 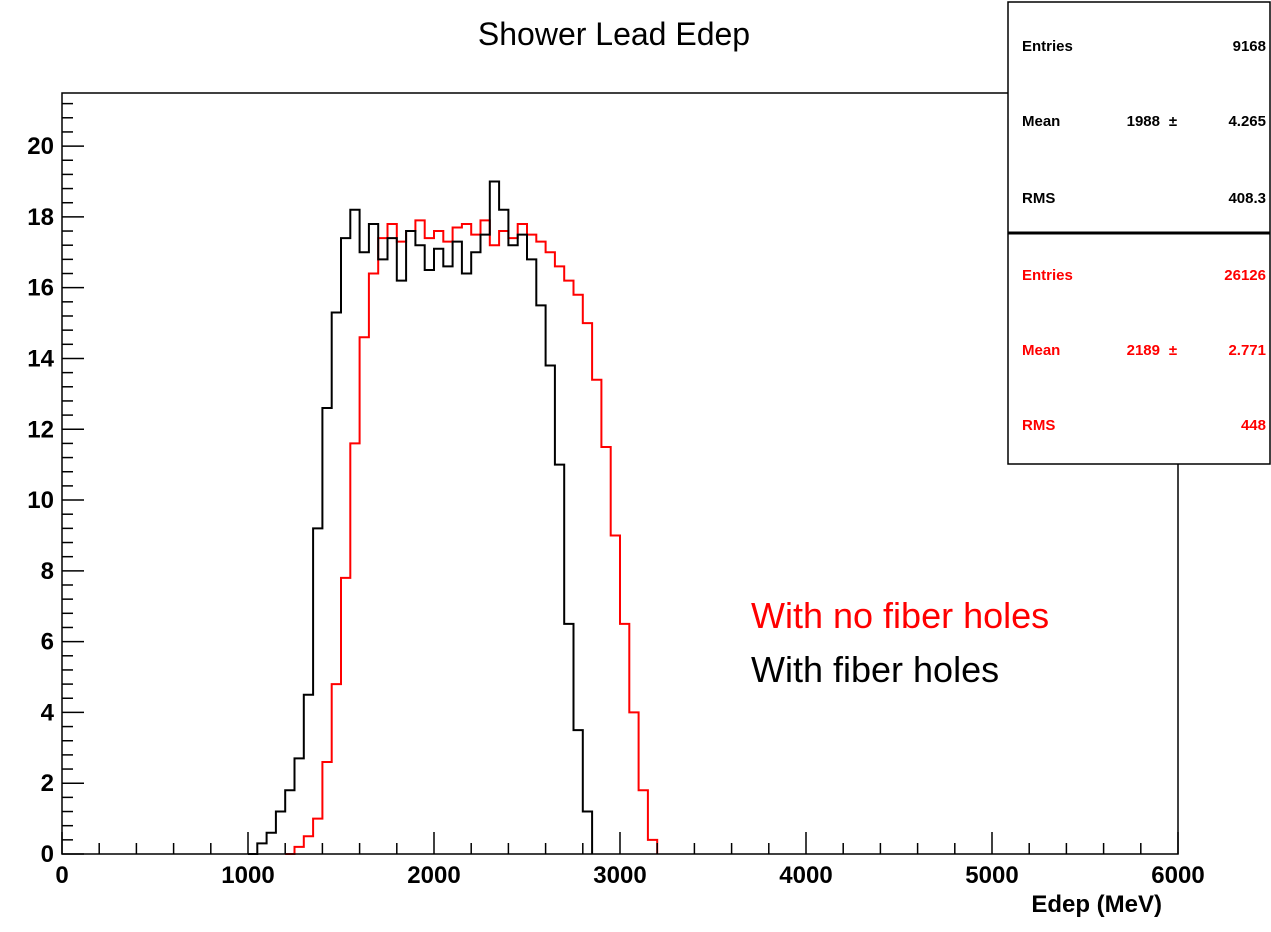 What do you see at coordinates (614, 34) in the screenshot?
I see `chart-title: Shower Lead Edep` at bounding box center [614, 34].